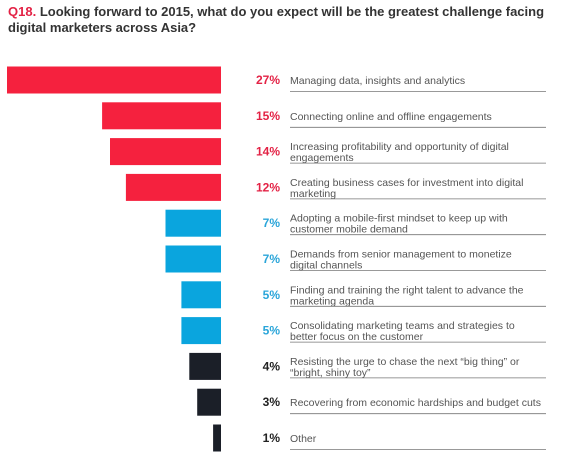  What do you see at coordinates (272, 402) in the screenshot?
I see `value-label-10: 3%` at bounding box center [272, 402].